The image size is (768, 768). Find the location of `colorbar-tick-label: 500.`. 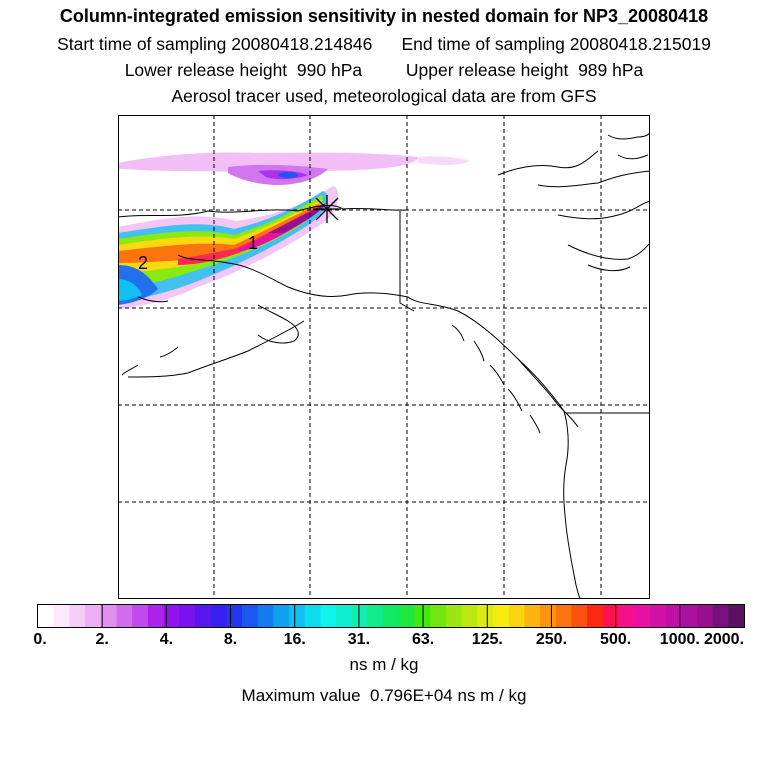

colorbar-tick-label: 500. is located at coordinates (616, 639).